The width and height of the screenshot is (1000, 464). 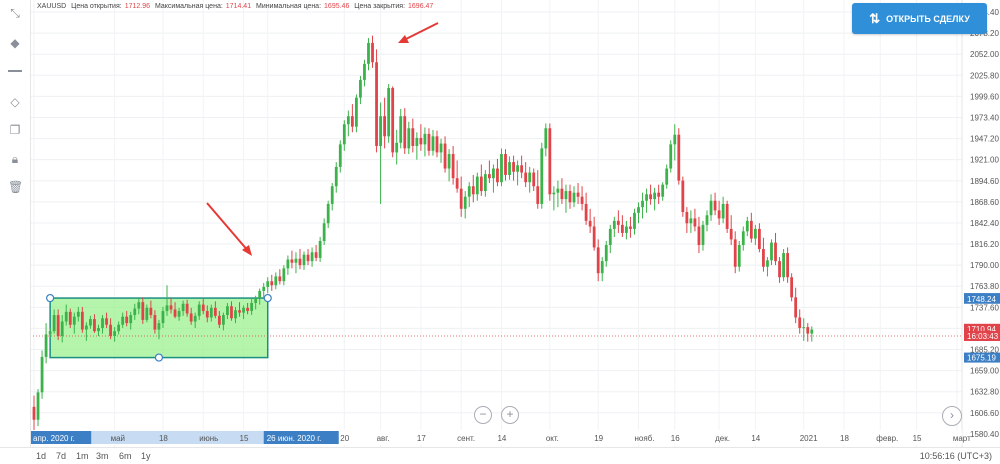 I want to click on timeframe-6m: 6m, so click(x=125, y=456).